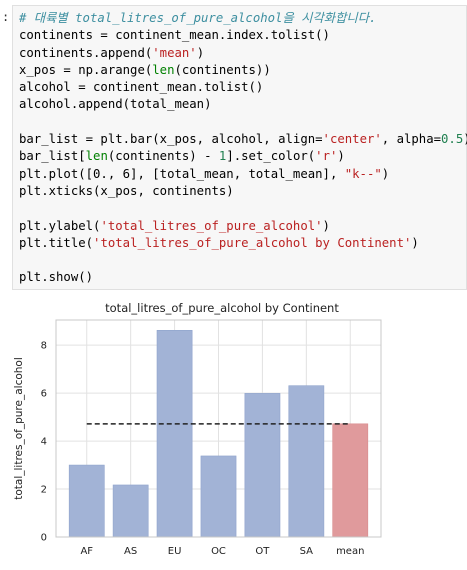 This screenshot has height=570, width=467. What do you see at coordinates (86, 69) in the screenshot?
I see `code-token: x_pos = np.arange(` at bounding box center [86, 69].